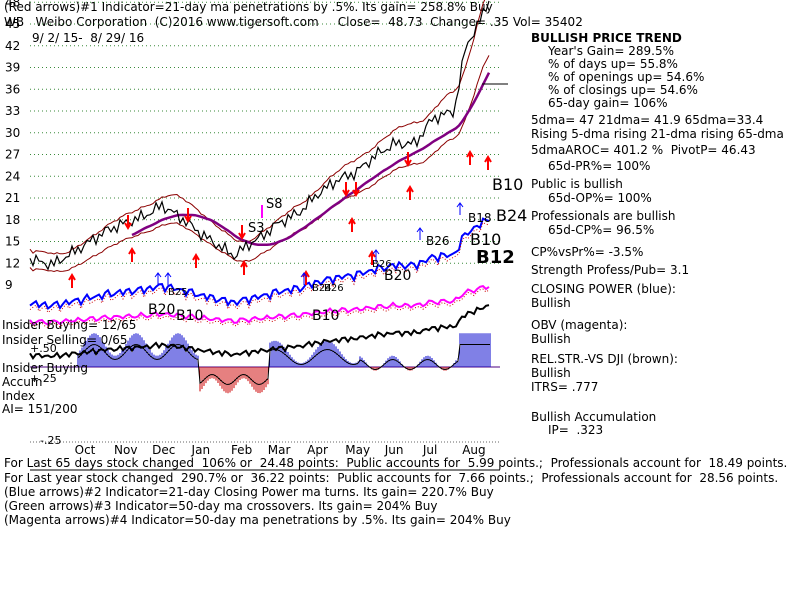 Image resolution: width=800 pixels, height=600 pixels. Describe the element at coordinates (325, 316) in the screenshot. I see `signal-label-b10-mar: B10` at that location.